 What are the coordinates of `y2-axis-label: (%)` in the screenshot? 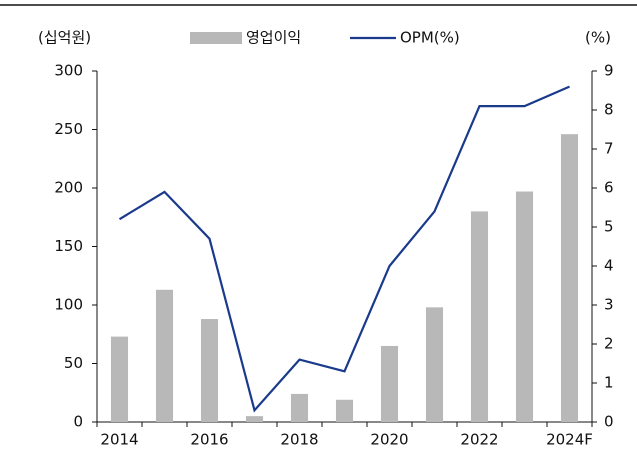 It's located at (598, 38).